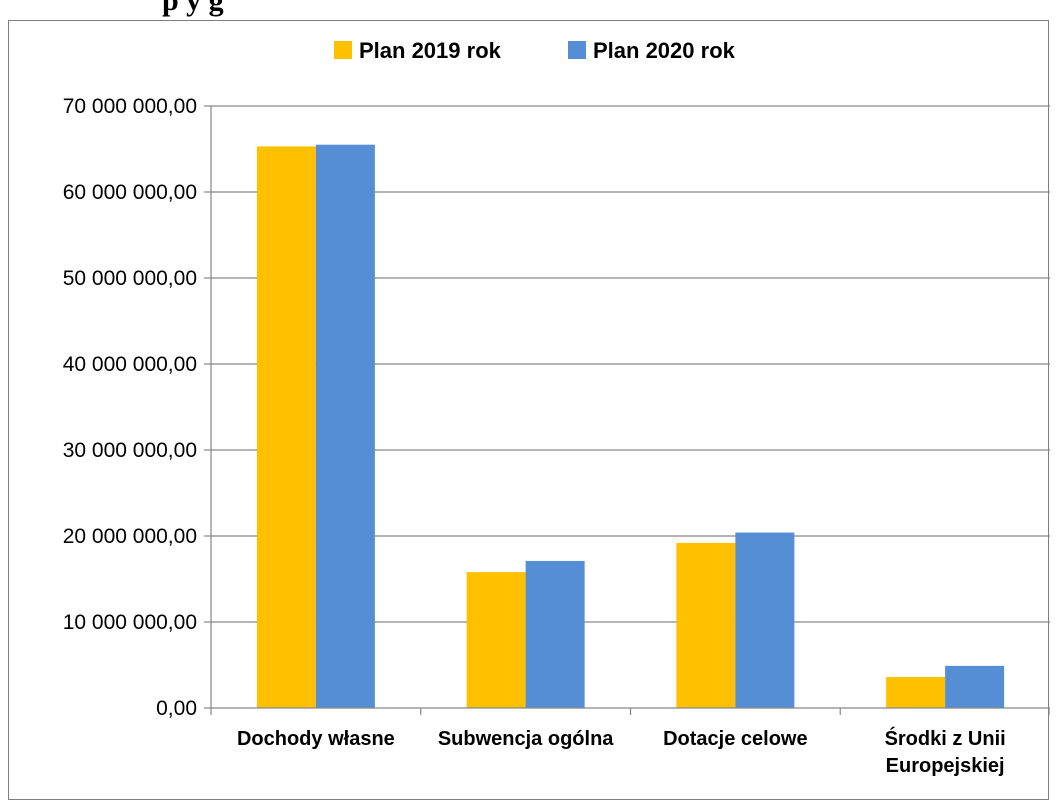  What do you see at coordinates (130, 106) in the screenshot?
I see `y-tick-label: 70 000 000,00` at bounding box center [130, 106].